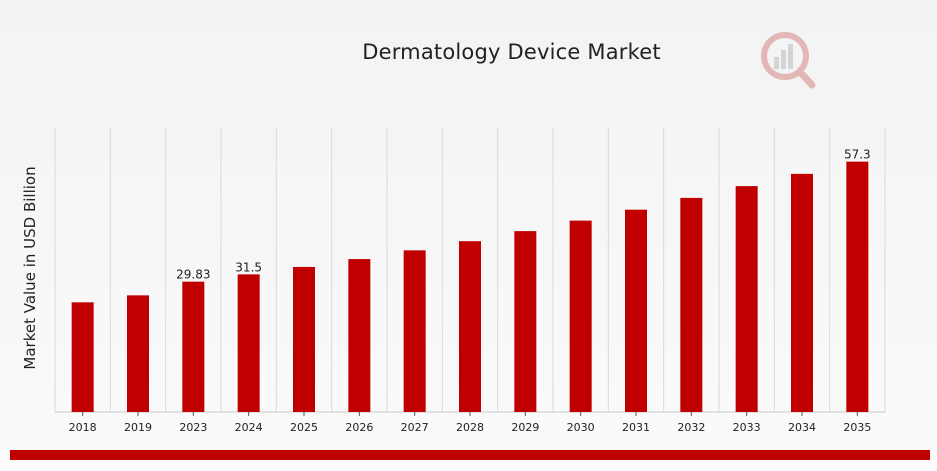  Describe the element at coordinates (82, 357) in the screenshot. I see `bar-2018` at that location.